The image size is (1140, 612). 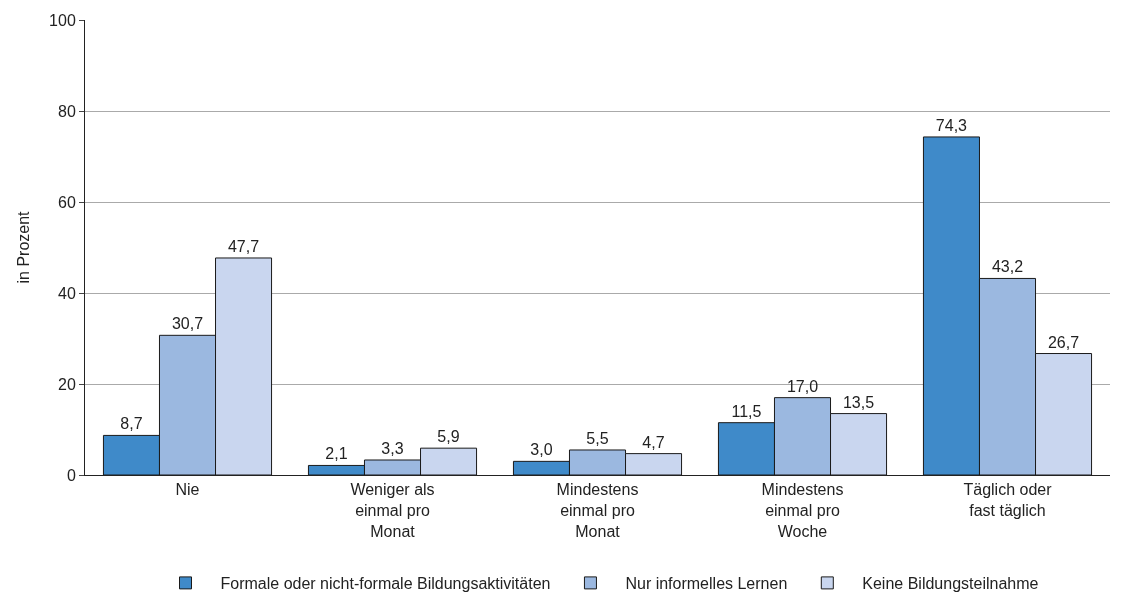 What do you see at coordinates (802, 386) in the screenshot?
I see `data-label: 17,0` at bounding box center [802, 386].